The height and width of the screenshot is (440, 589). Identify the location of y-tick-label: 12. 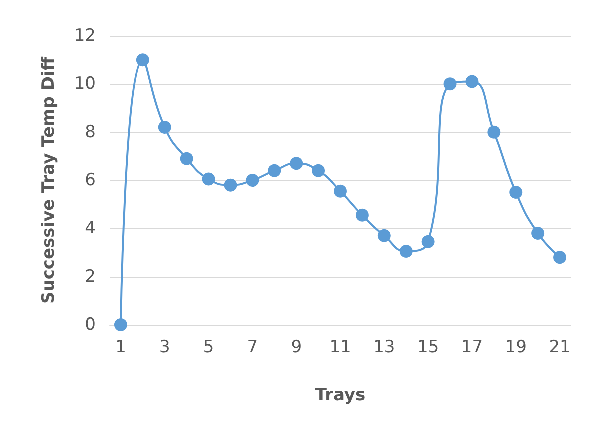
(85, 36).